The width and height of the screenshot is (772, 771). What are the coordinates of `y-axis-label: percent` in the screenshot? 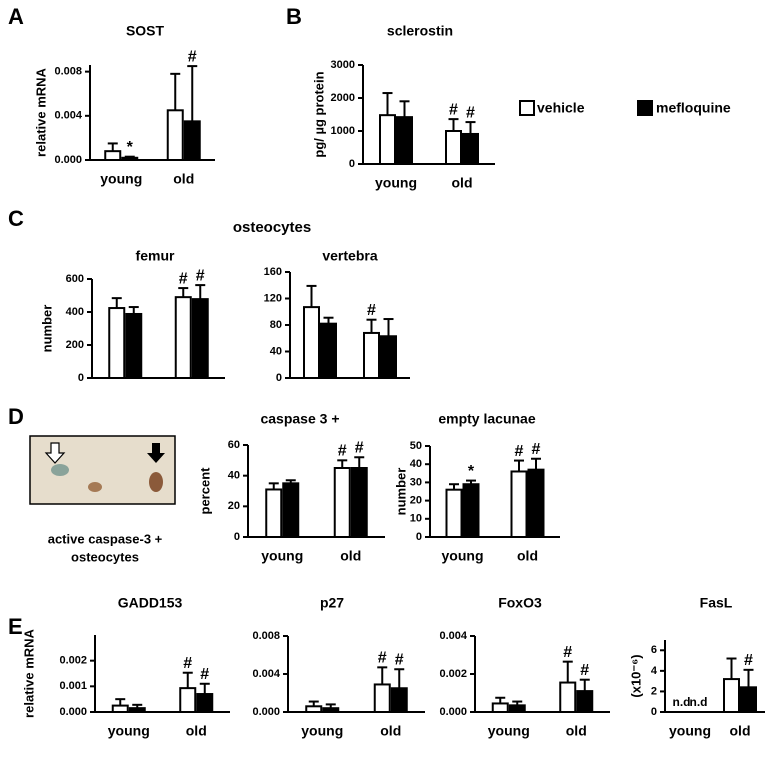 It's located at (204, 491).